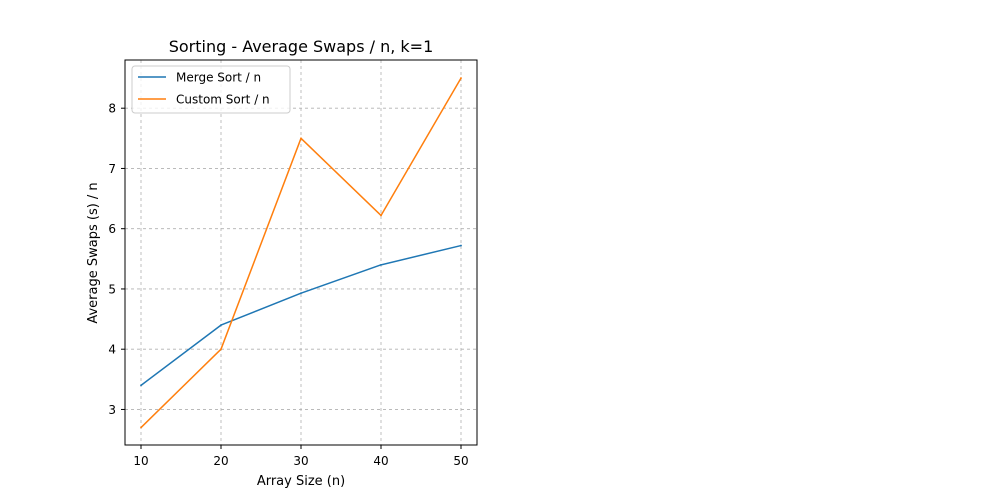 Image resolution: width=1000 pixels, height=500 pixels. I want to click on x-tick-label: 50, so click(460, 461).